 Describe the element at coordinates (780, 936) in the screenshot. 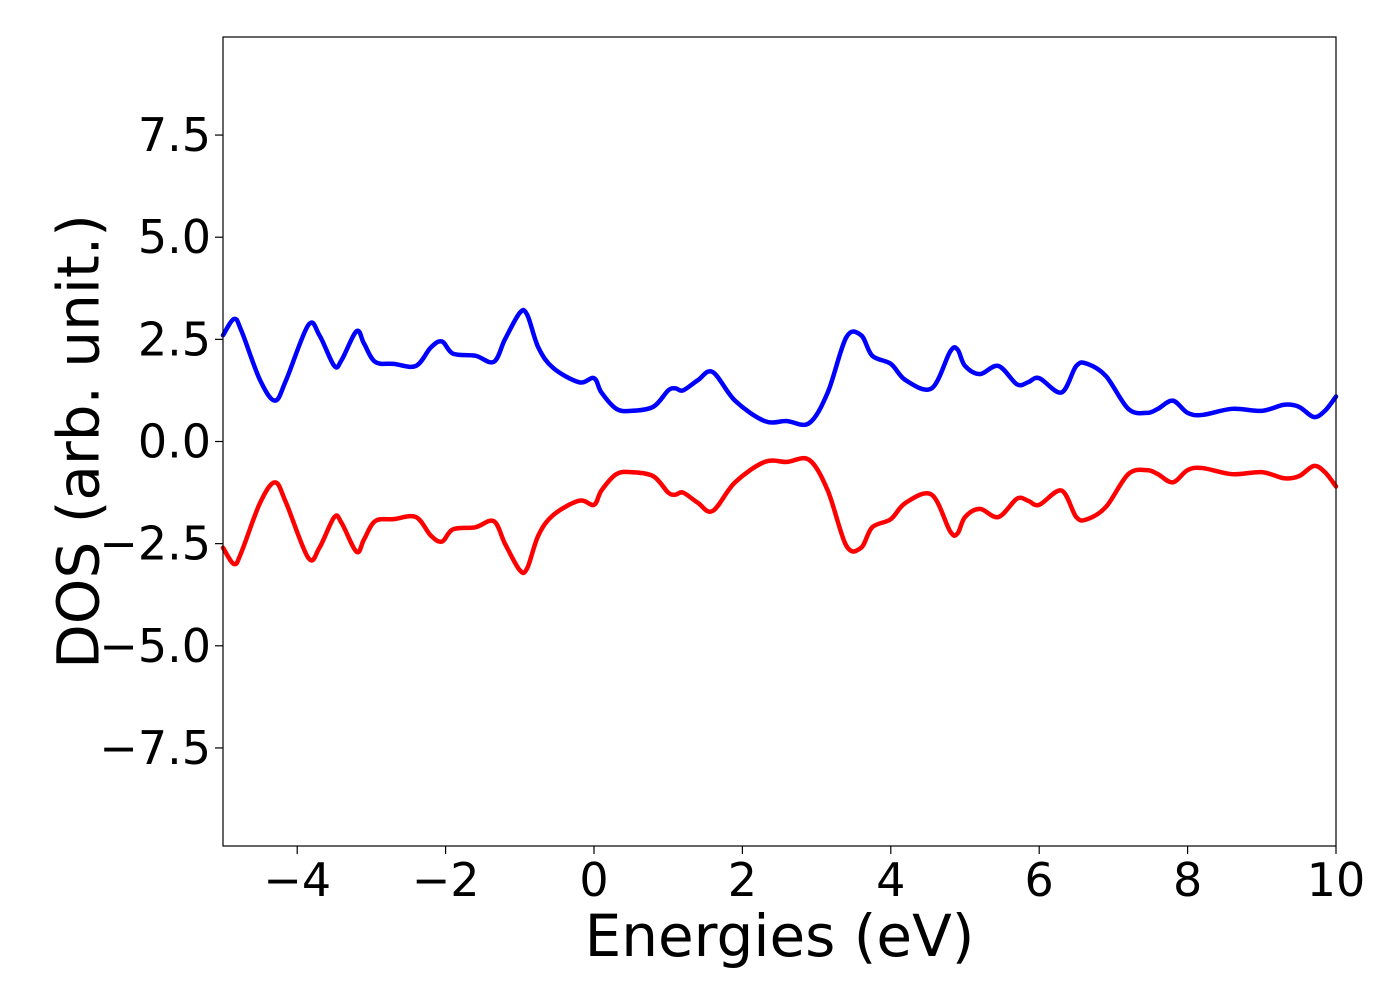

I see `x-axis-label: Energies (eV)` at that location.